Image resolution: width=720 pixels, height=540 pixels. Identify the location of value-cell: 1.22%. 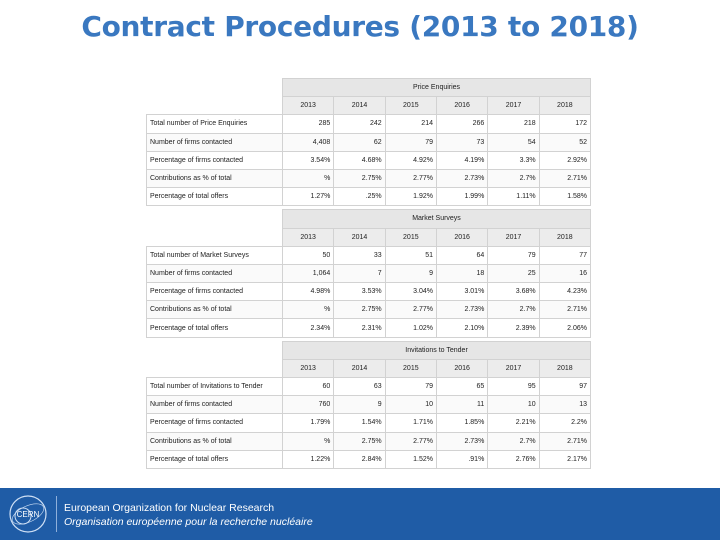
(308, 459).